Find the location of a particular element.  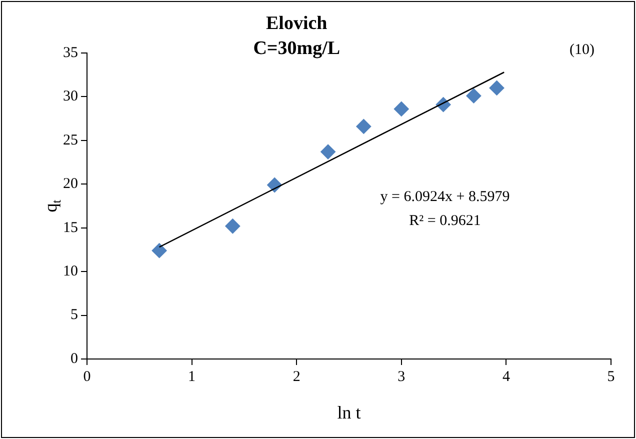

x-axis-title: ln t is located at coordinates (349, 412).